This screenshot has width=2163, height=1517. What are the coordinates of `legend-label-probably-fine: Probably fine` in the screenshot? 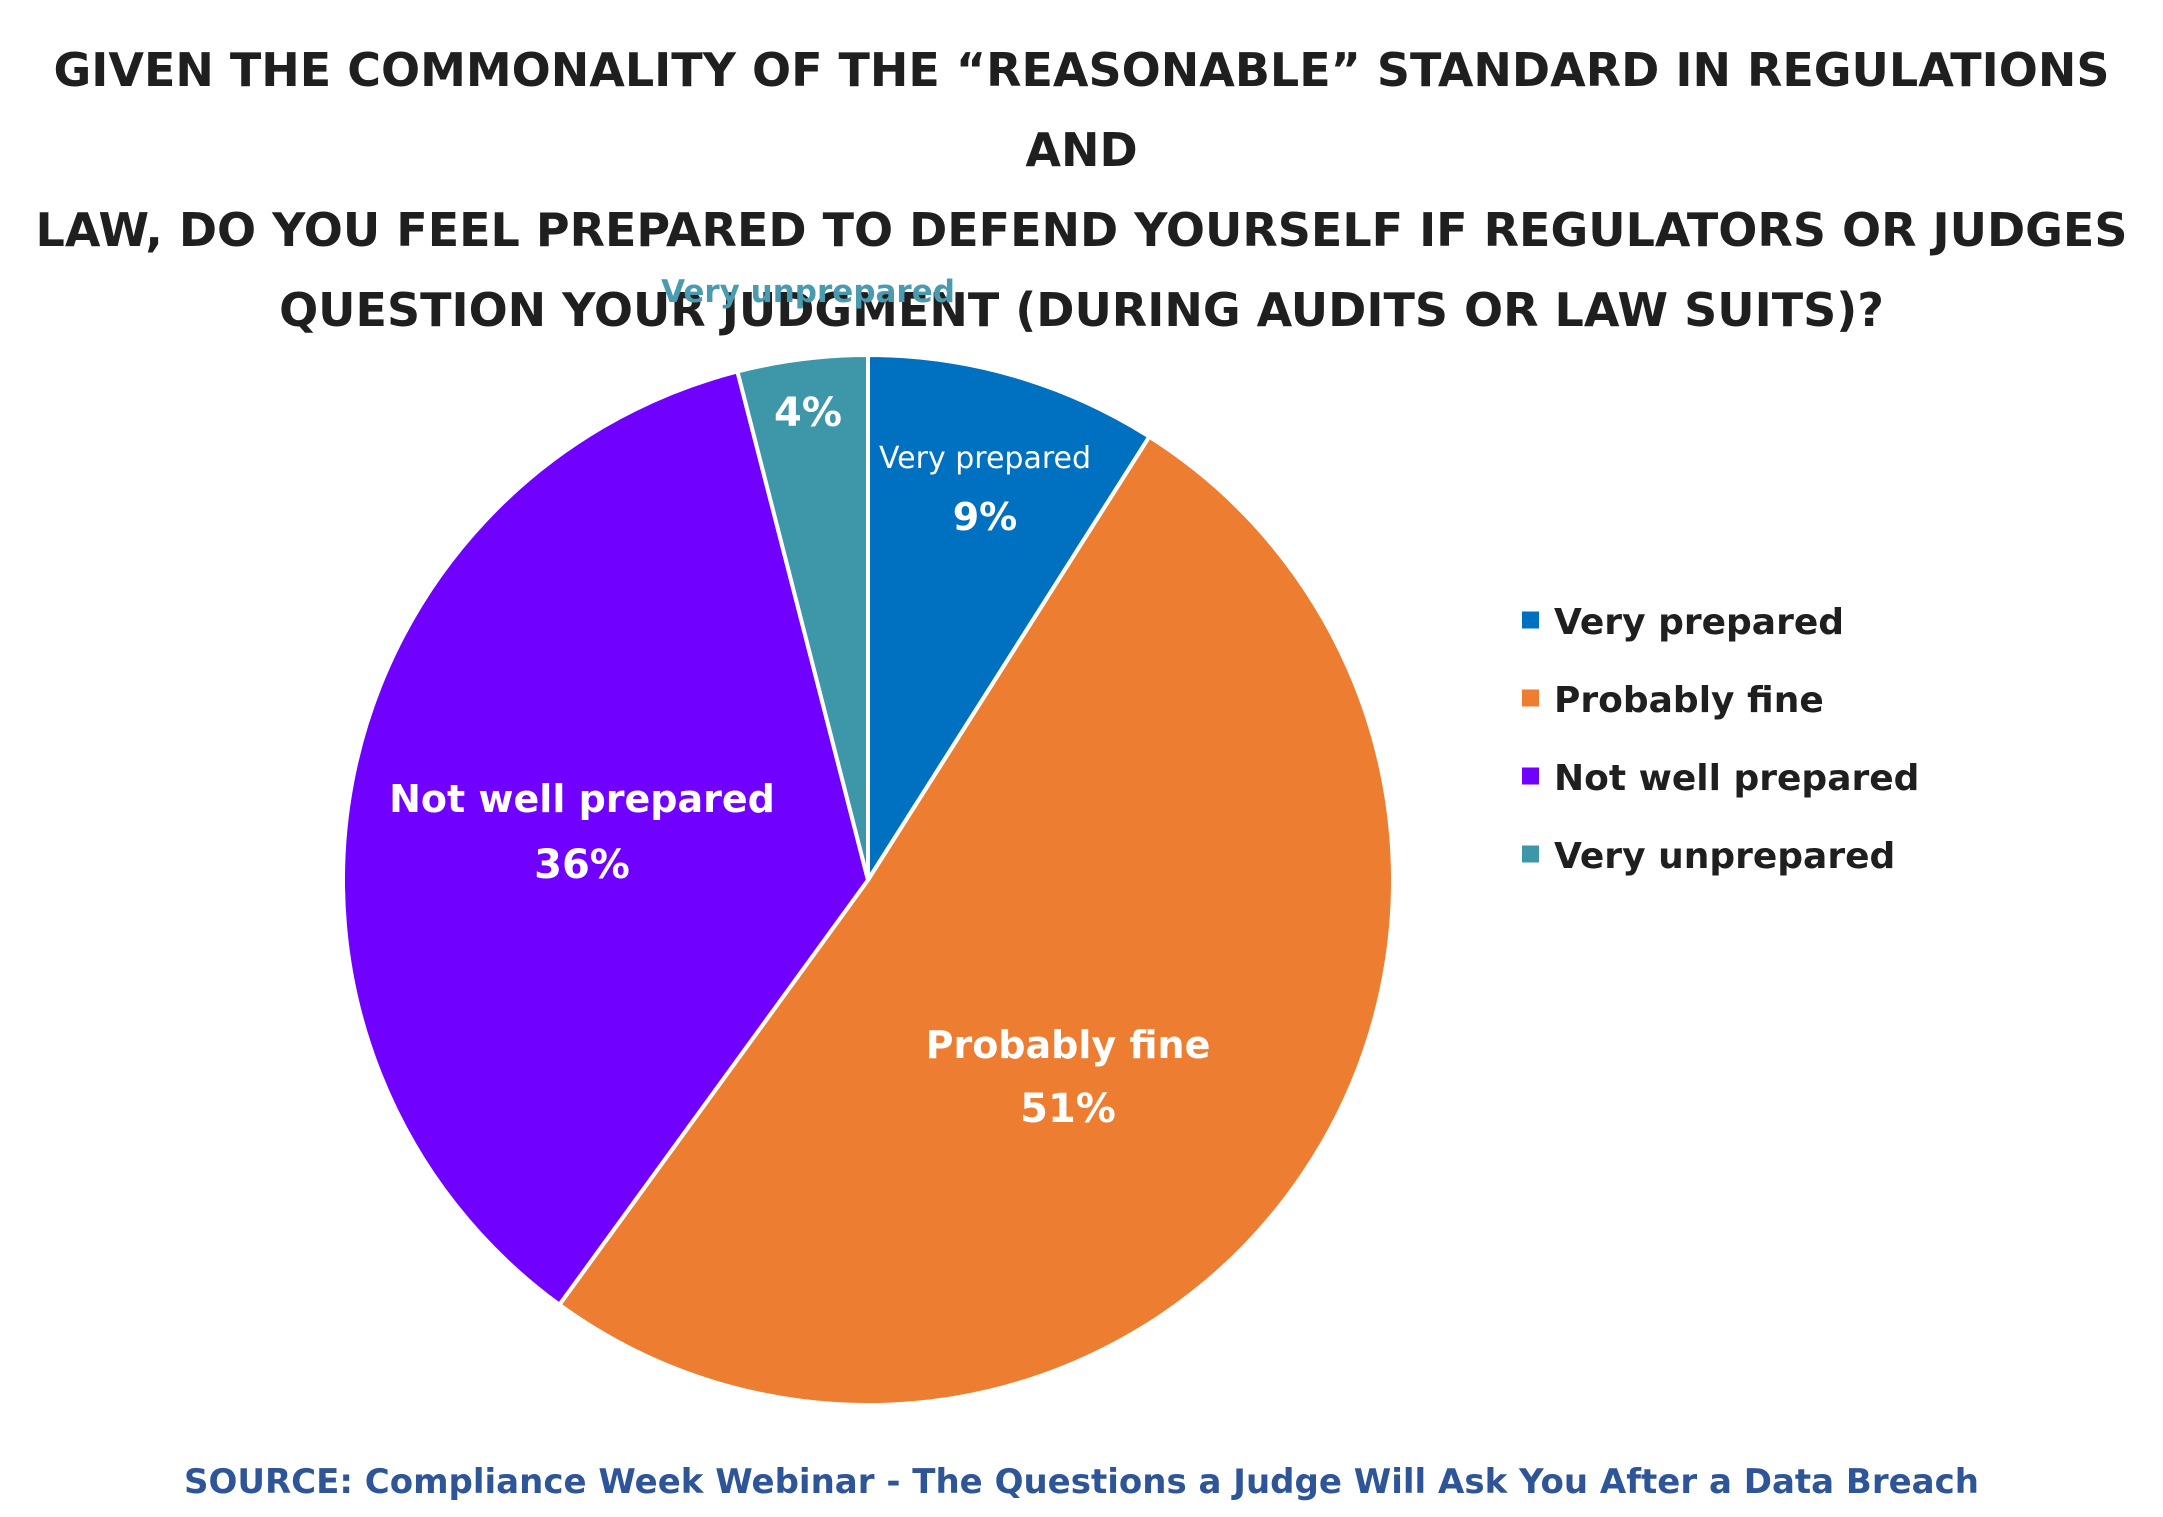 It's located at (1689, 700).